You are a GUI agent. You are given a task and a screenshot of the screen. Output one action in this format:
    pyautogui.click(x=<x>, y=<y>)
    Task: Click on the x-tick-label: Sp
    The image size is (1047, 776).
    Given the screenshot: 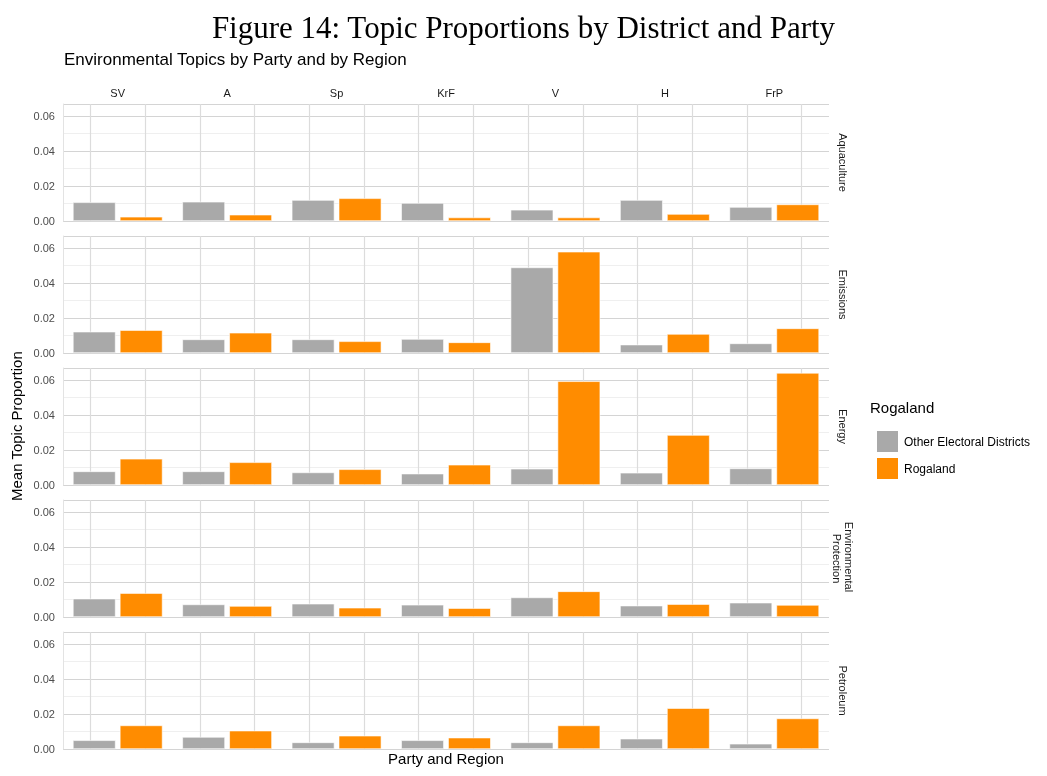 What is the action you would take?
    pyautogui.click(x=336, y=92)
    